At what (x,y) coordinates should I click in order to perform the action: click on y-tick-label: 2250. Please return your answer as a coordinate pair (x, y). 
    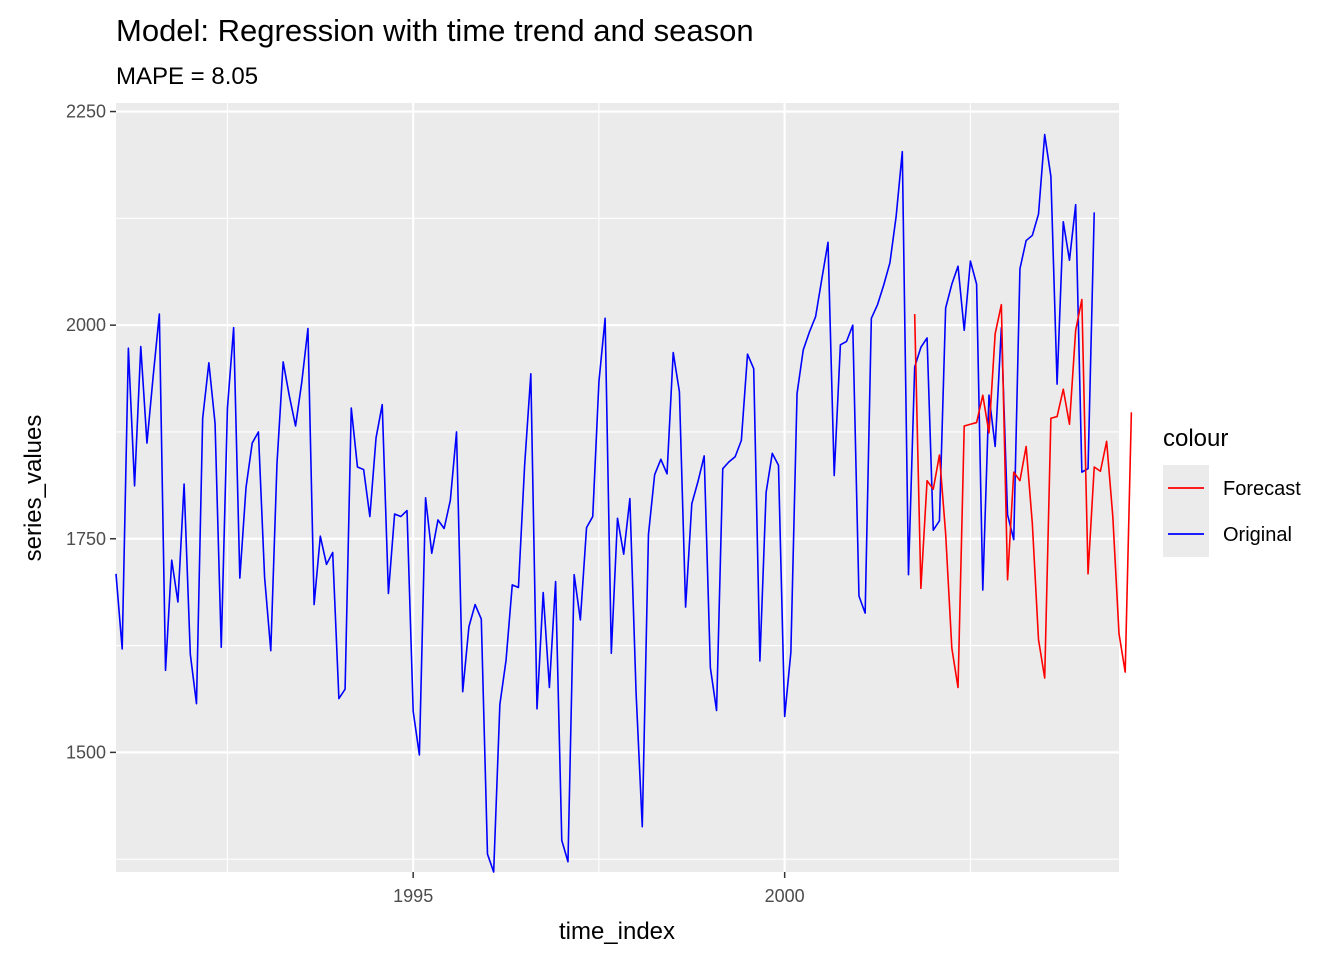
    Looking at the image, I should click on (86, 112).